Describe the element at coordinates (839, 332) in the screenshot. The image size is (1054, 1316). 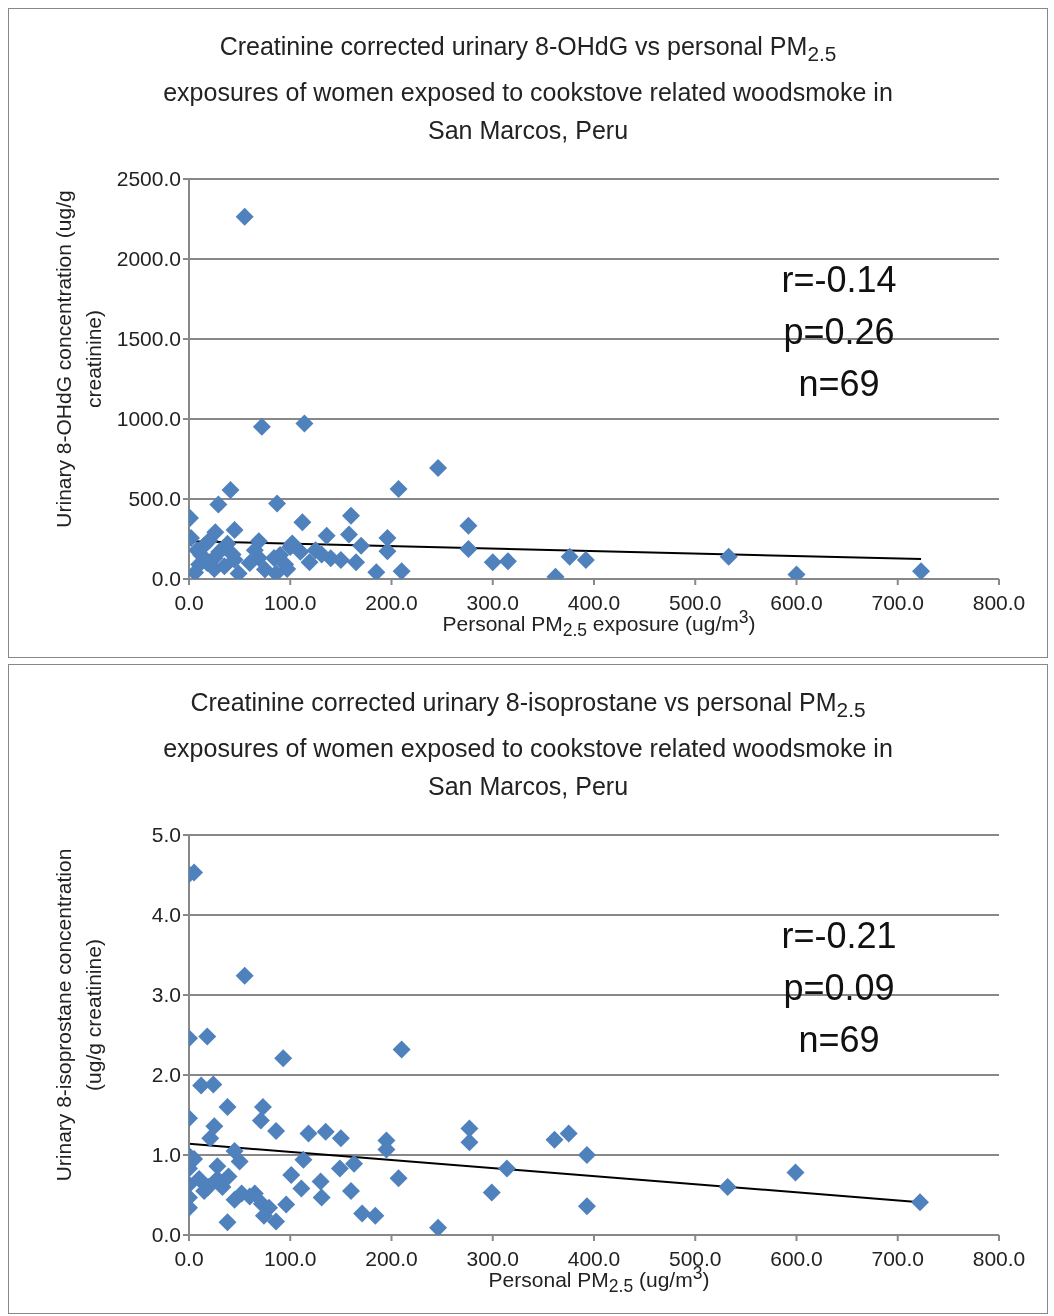
I see `annotation: p=0.26` at that location.